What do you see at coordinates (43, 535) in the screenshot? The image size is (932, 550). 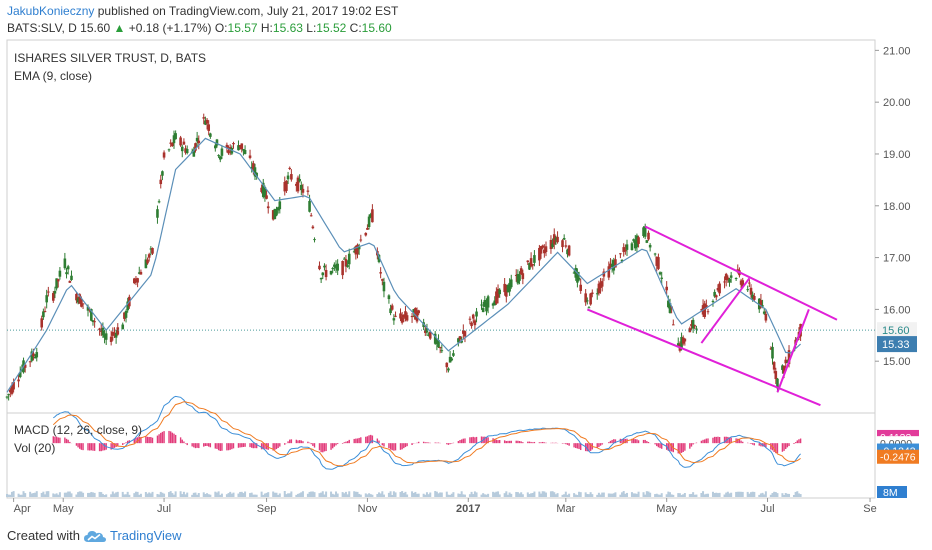 I see `footer-created: Created with` at bounding box center [43, 535].